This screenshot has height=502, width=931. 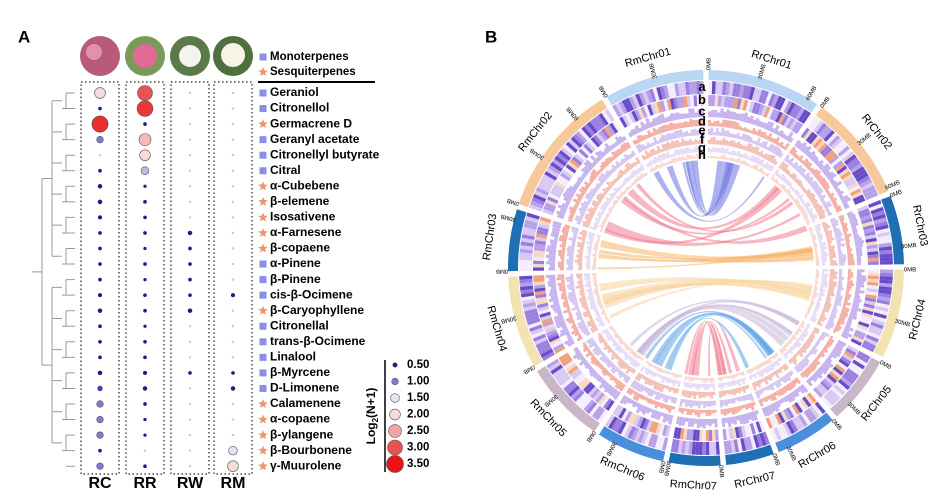 I want to click on column-label: RR, so click(x=145, y=483).